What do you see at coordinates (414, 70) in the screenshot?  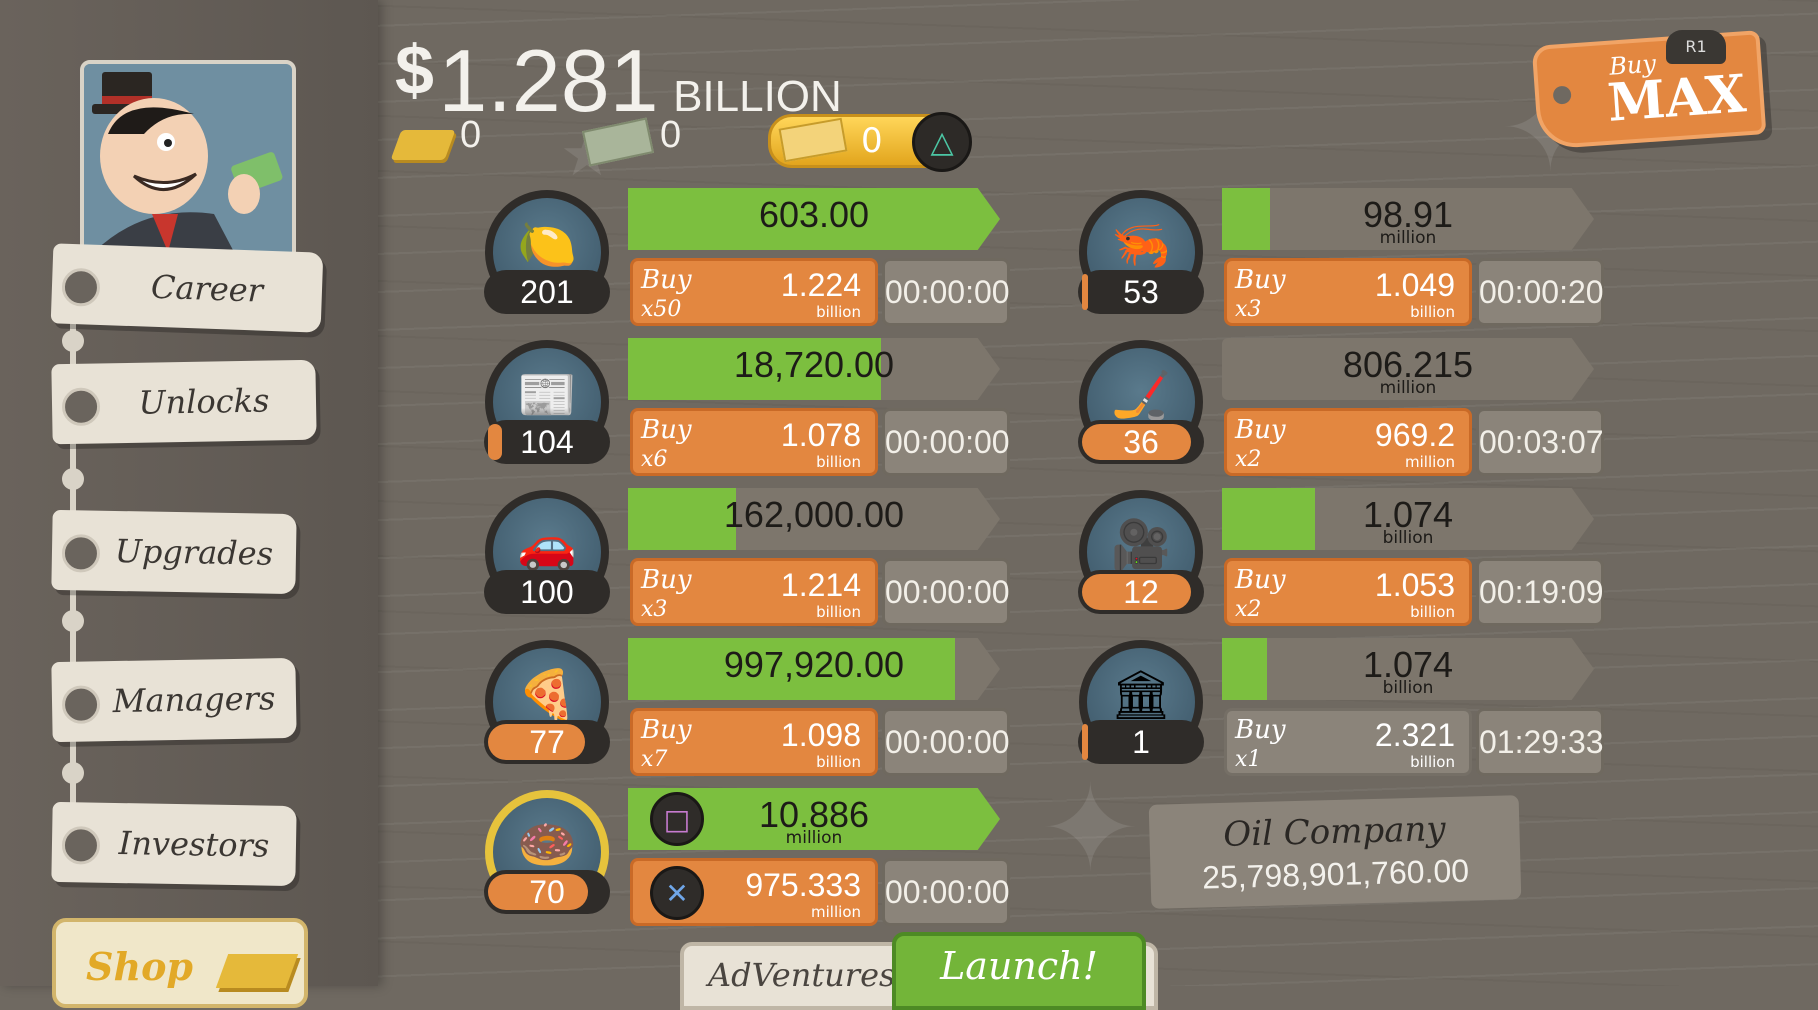 I see `money-symbol: $` at bounding box center [414, 70].